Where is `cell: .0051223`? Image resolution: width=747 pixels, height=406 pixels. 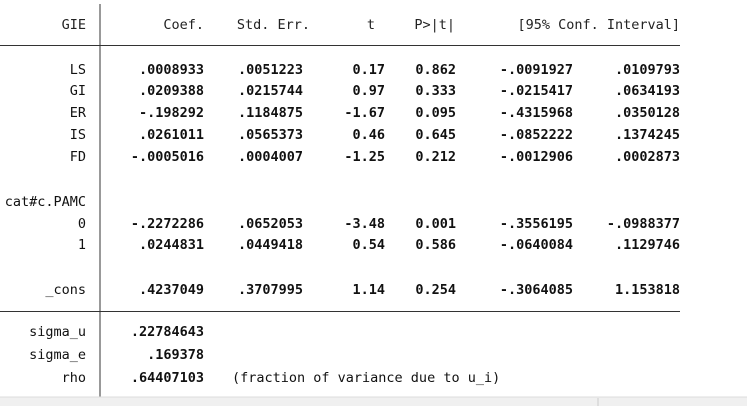 cell: .0051223 is located at coordinates (270, 70).